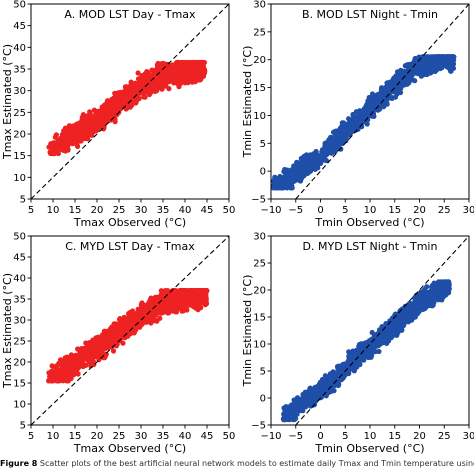  I want to click on x-tick-label: 5, so click(31, 210).